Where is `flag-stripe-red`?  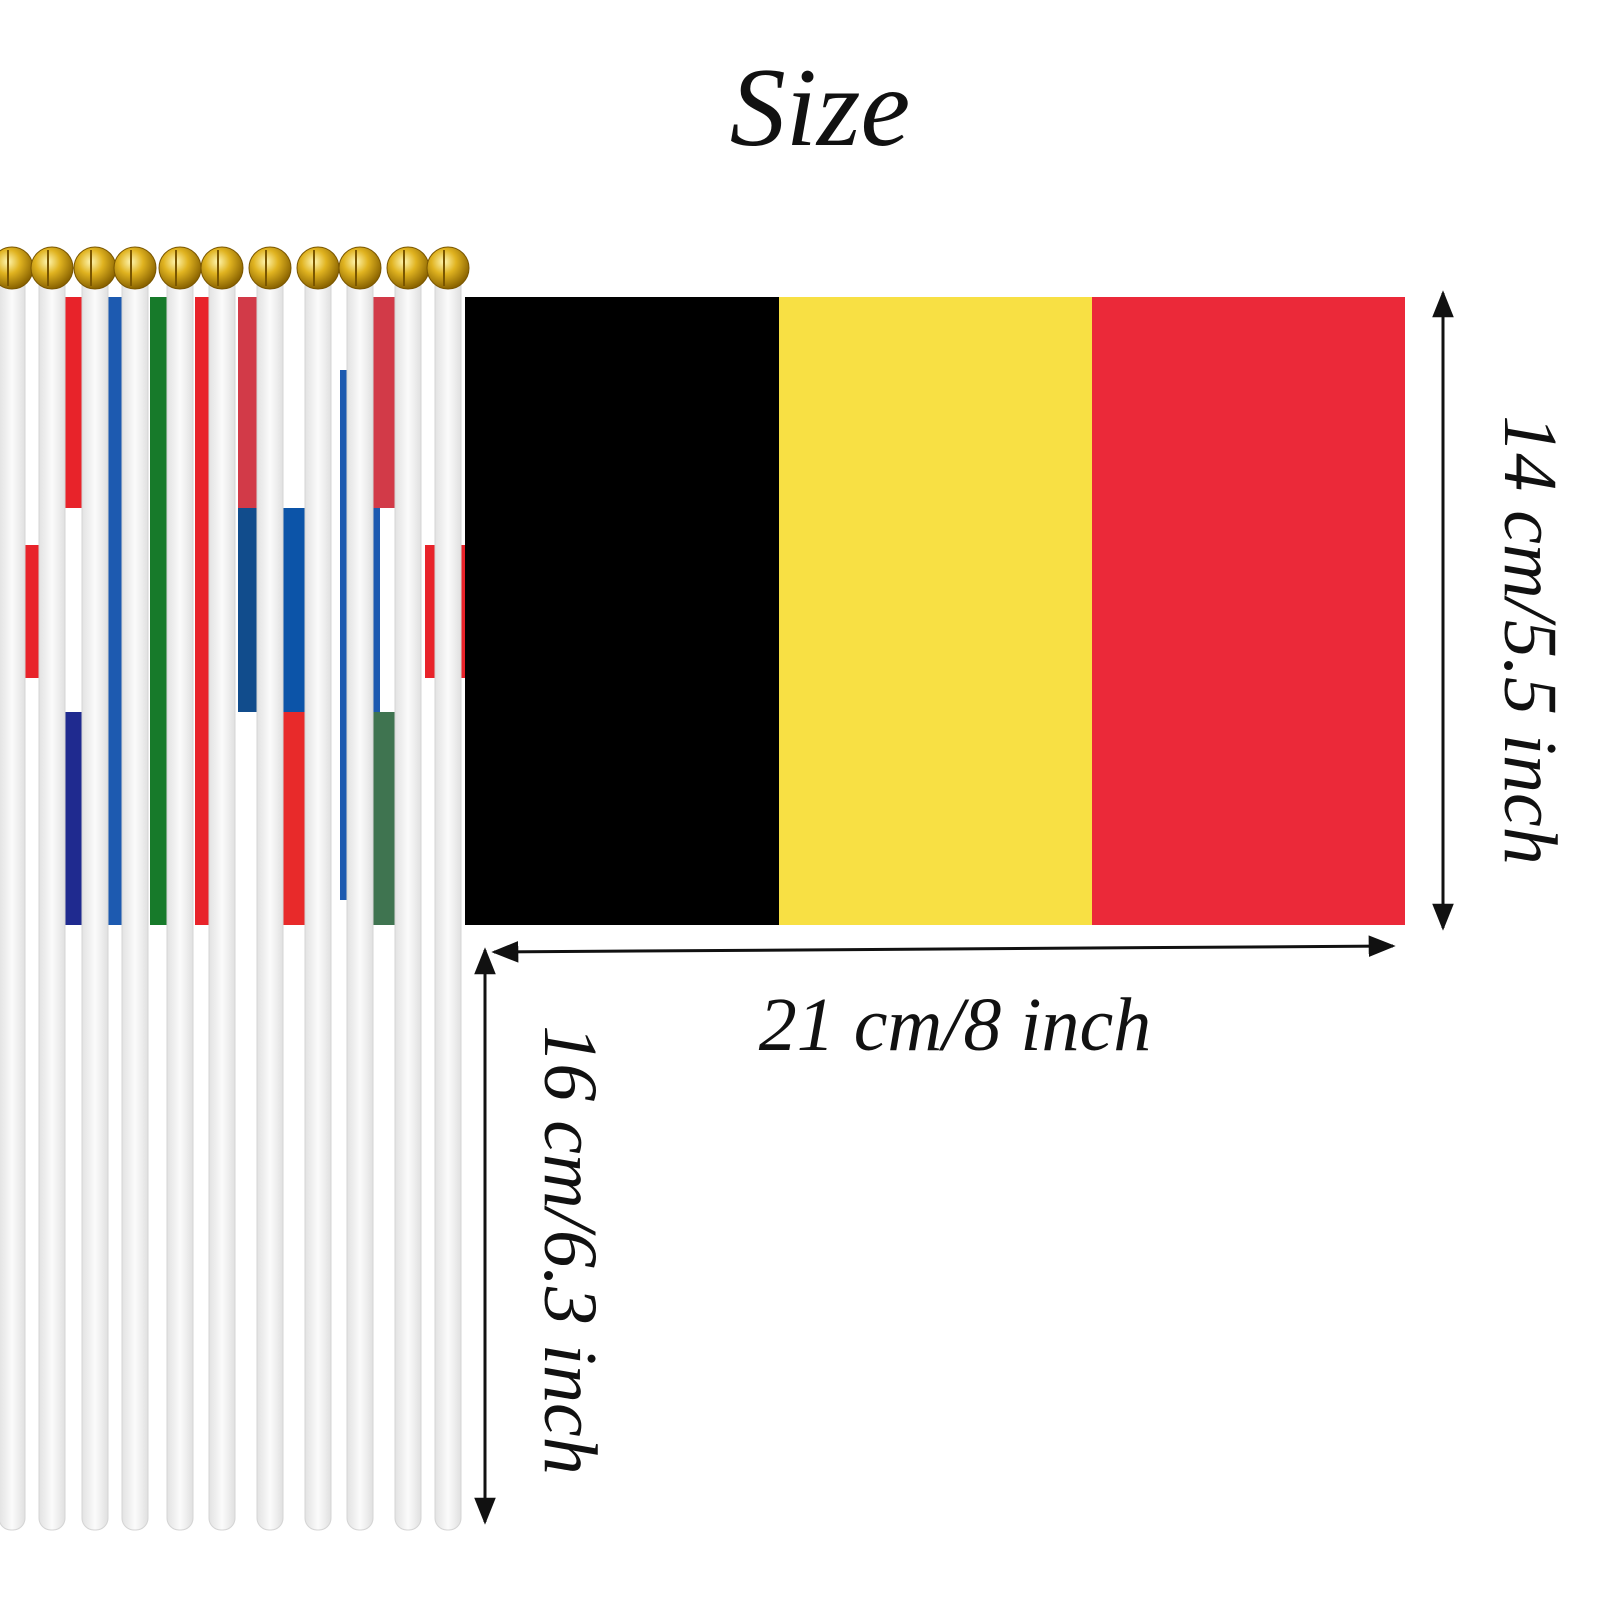
flag-stripe-red is located at coordinates (1248, 611).